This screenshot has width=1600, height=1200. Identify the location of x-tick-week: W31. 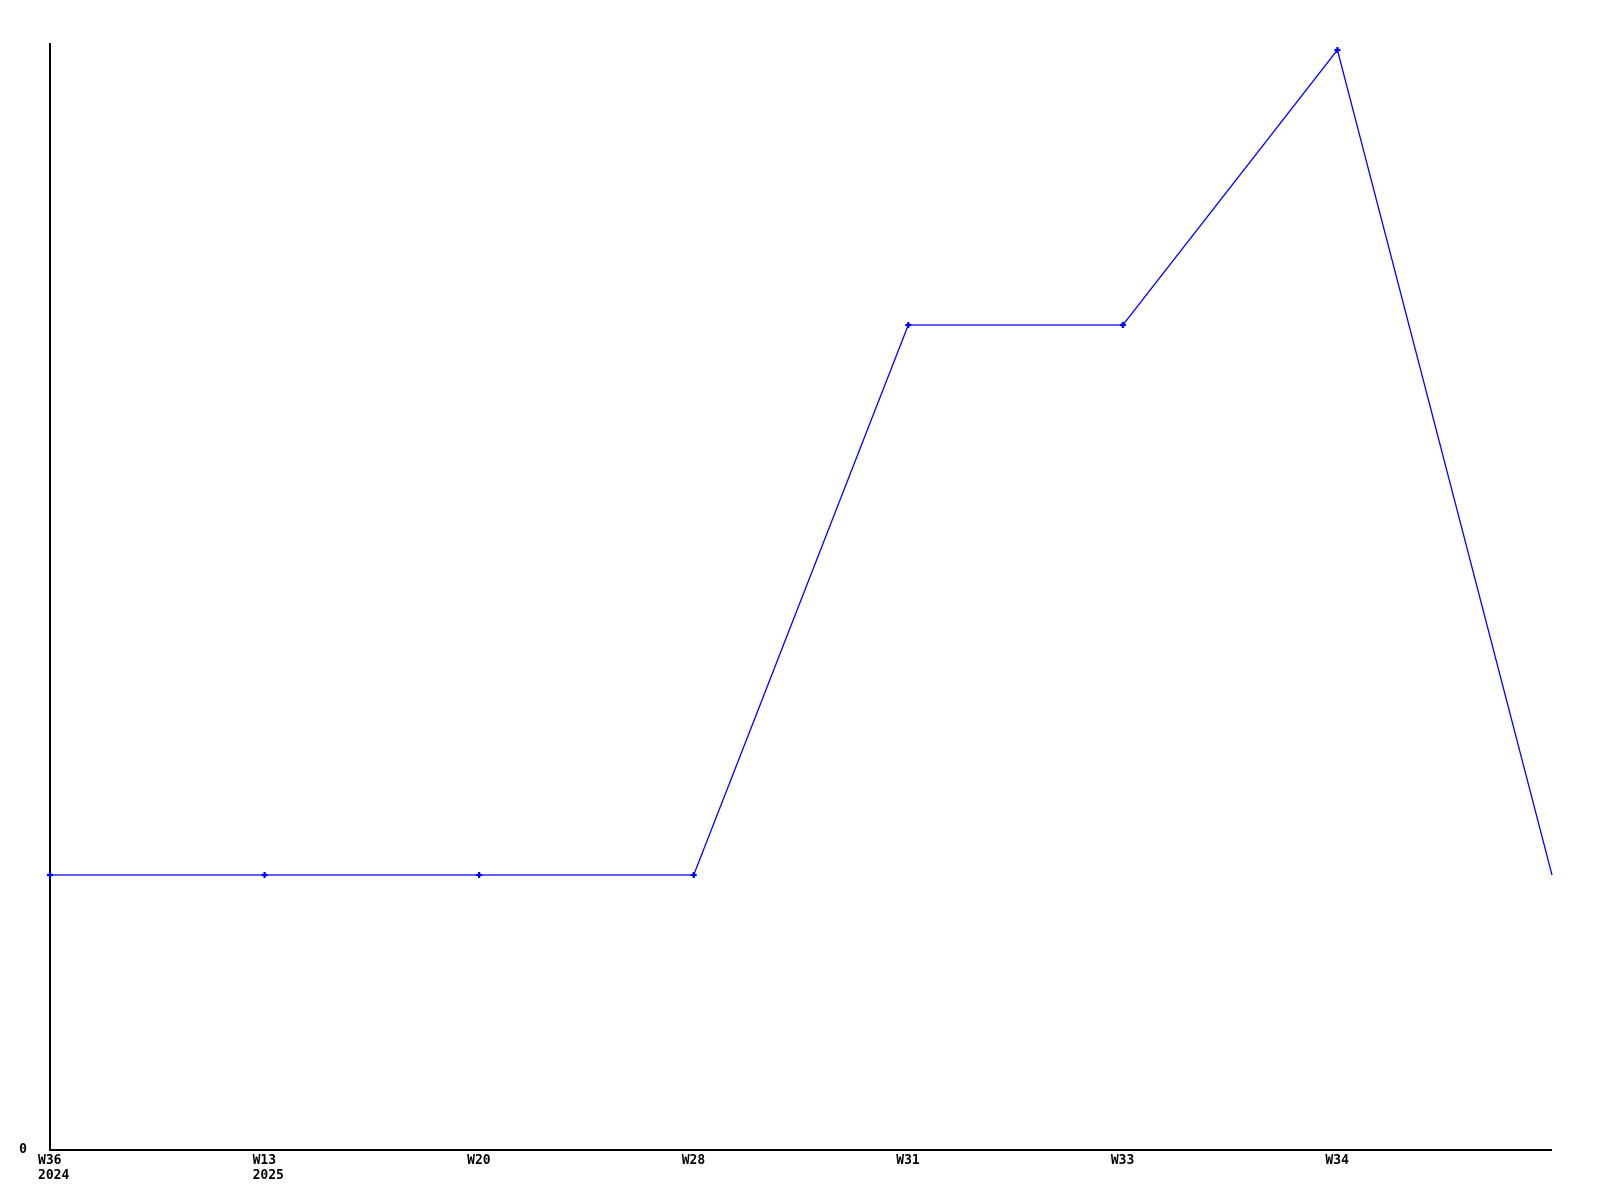
(908, 1160).